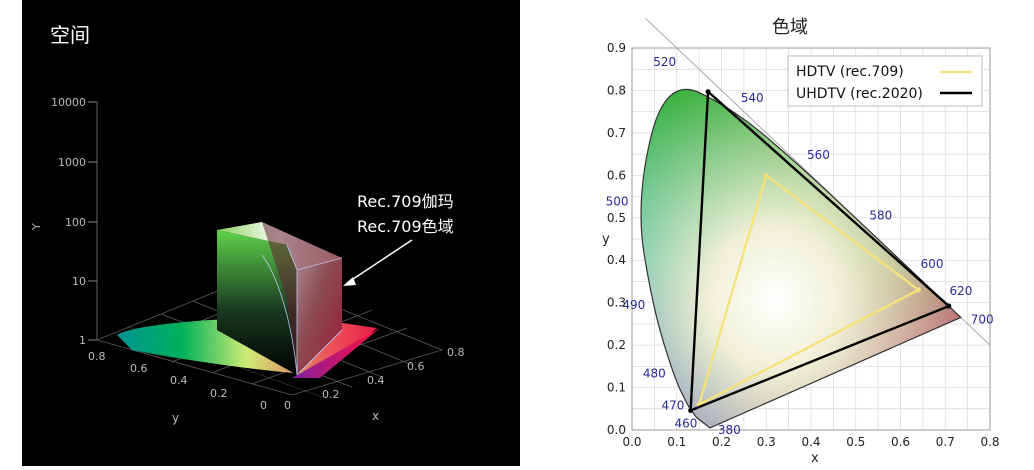 The width and height of the screenshot is (1034, 470). What do you see at coordinates (263, 405) in the screenshot?
I see `floor-y-tick-0: 0` at bounding box center [263, 405].